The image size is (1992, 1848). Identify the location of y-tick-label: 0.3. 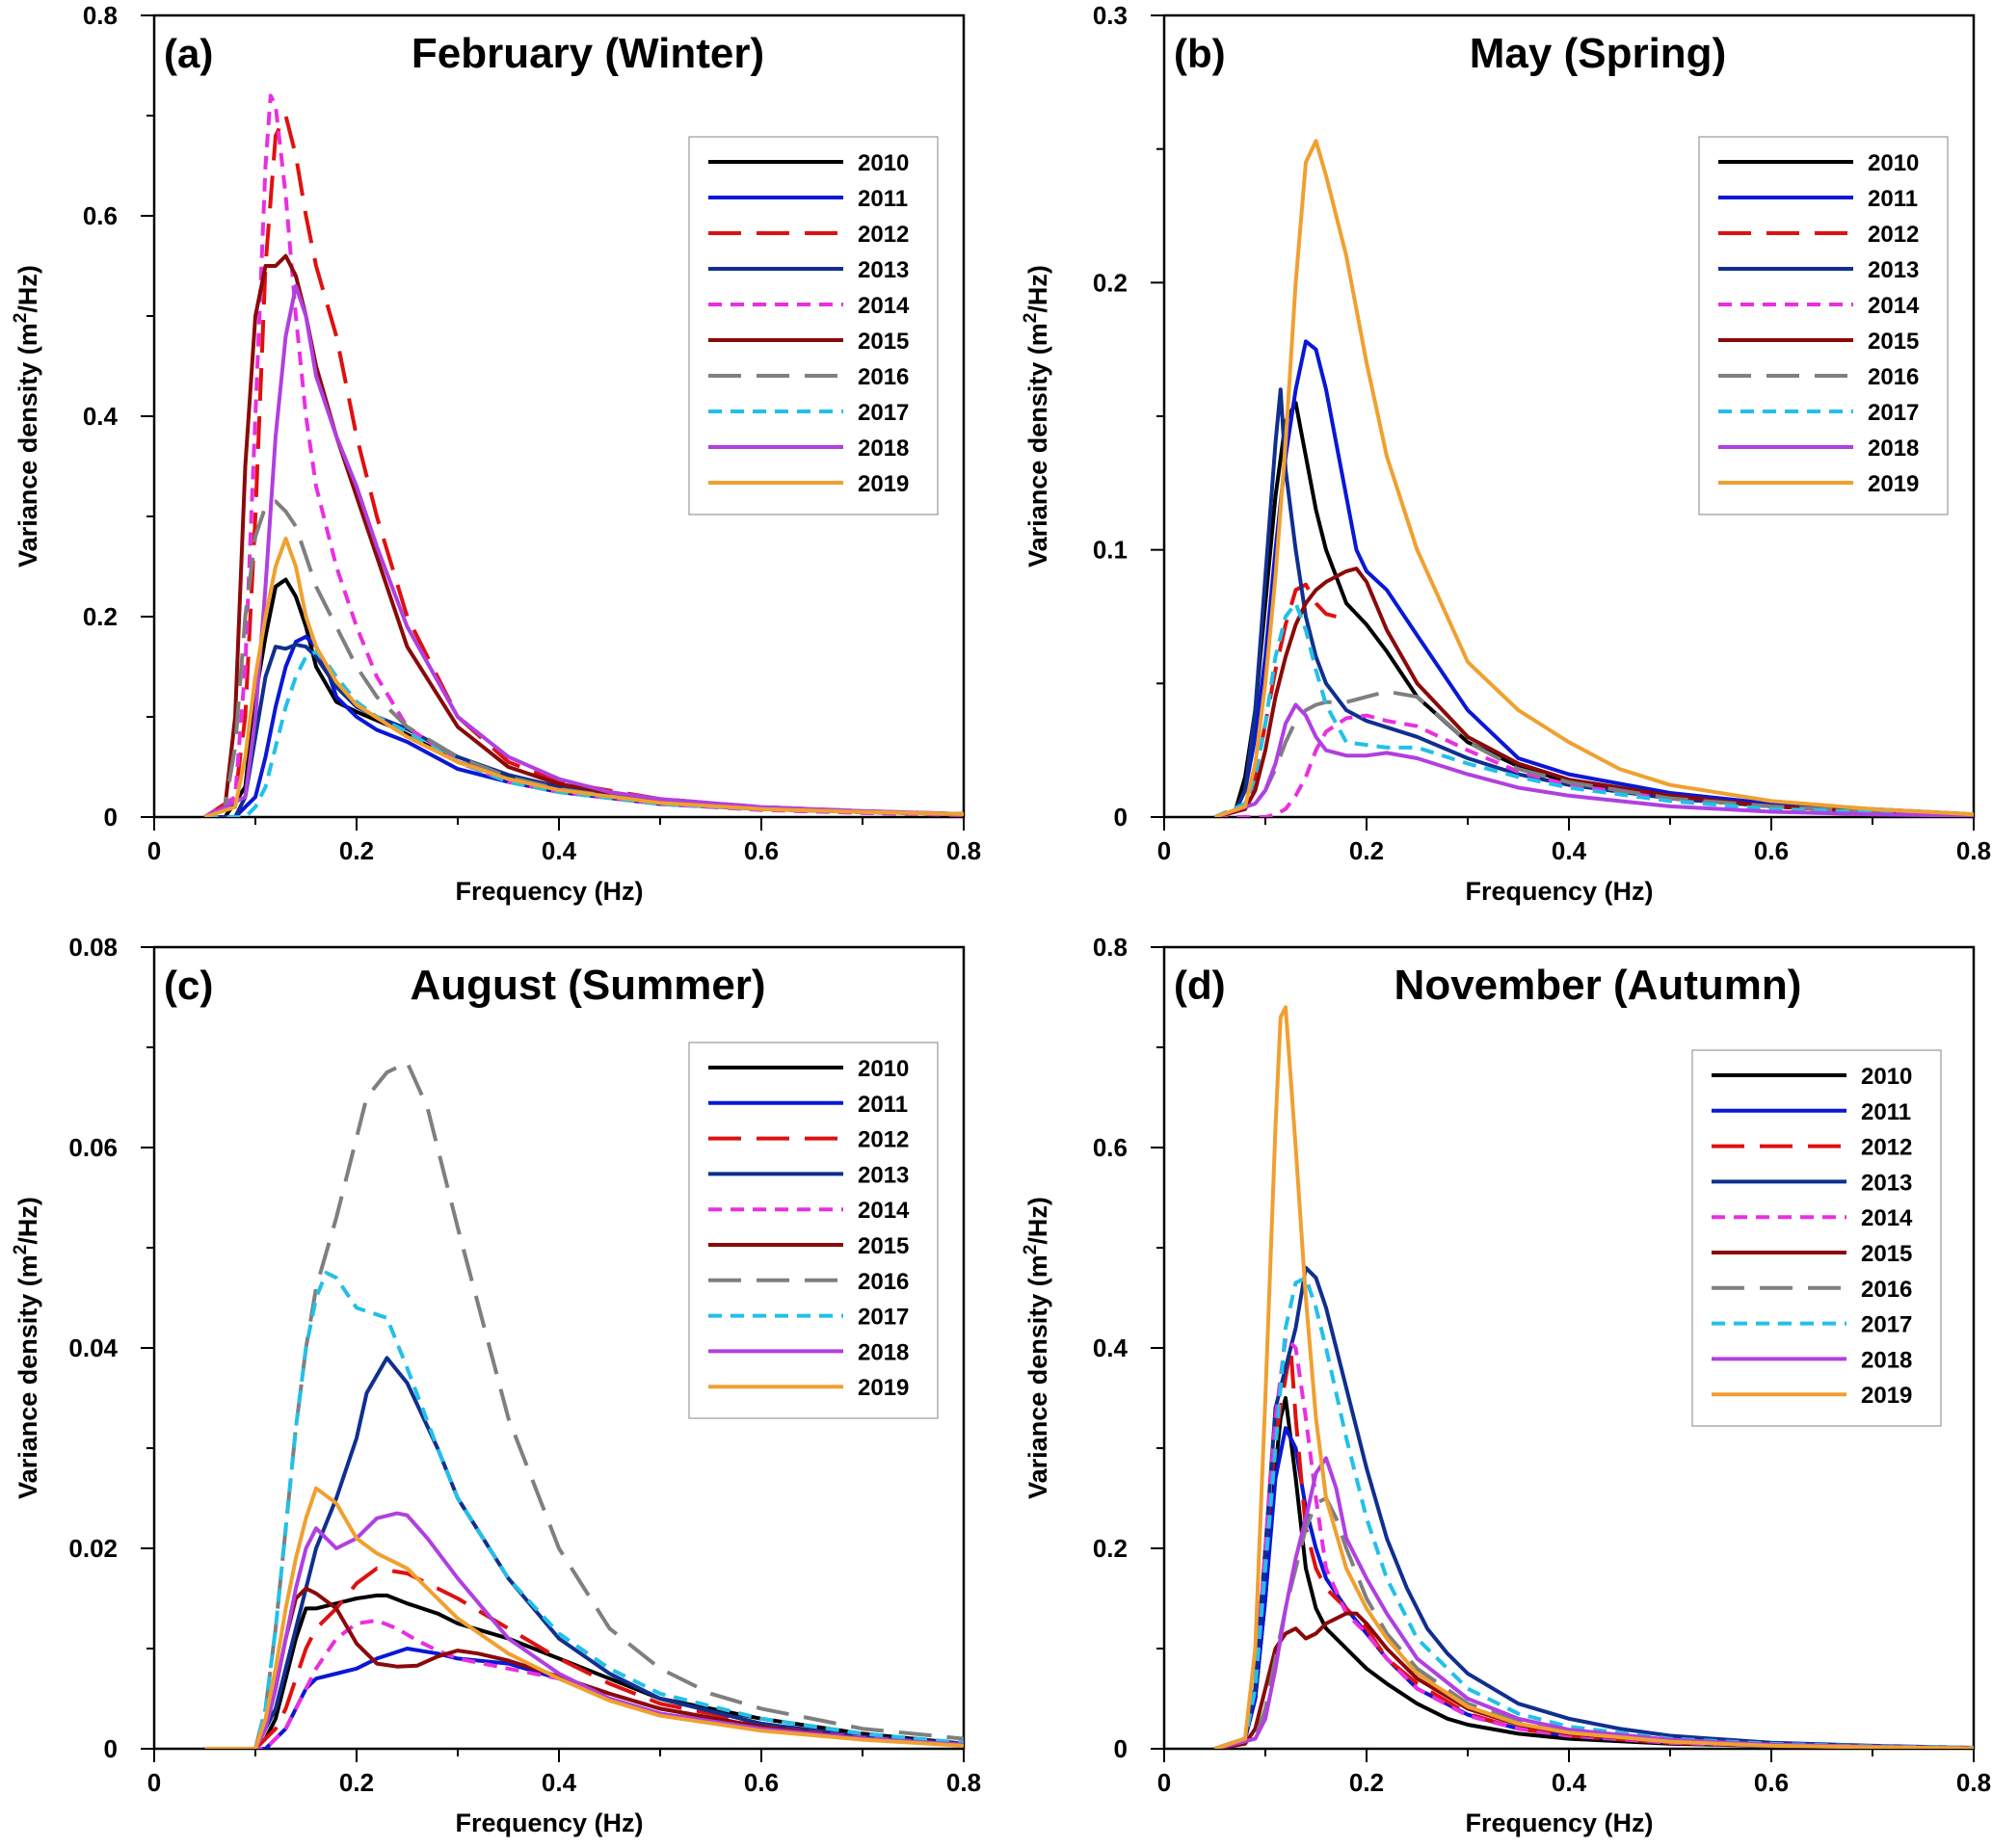
(1110, 15).